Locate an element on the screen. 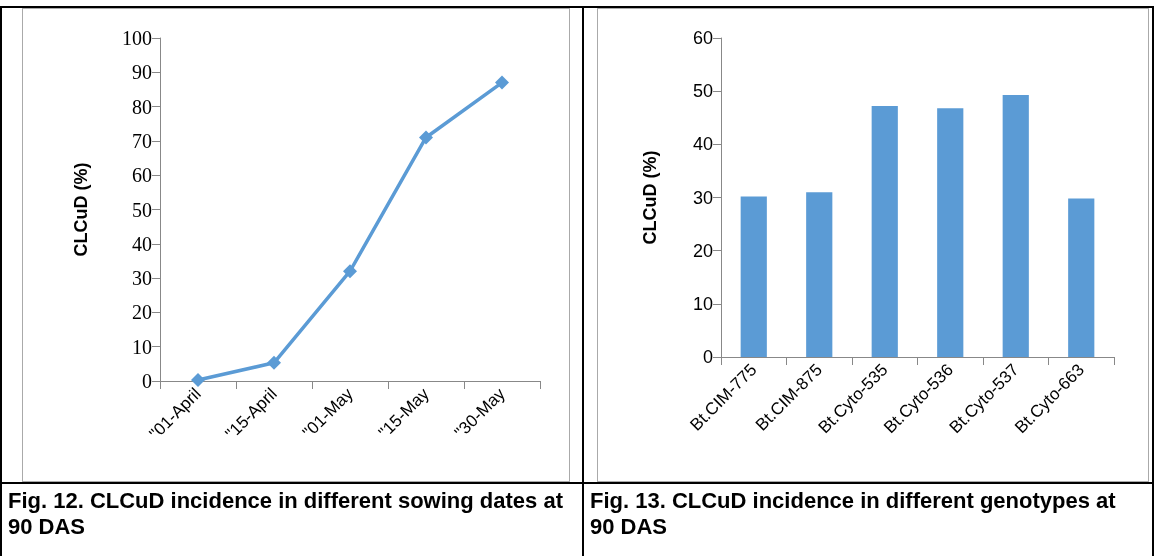 The height and width of the screenshot is (556, 1154). y-tick-label: 70 is located at coordinates (142, 140).